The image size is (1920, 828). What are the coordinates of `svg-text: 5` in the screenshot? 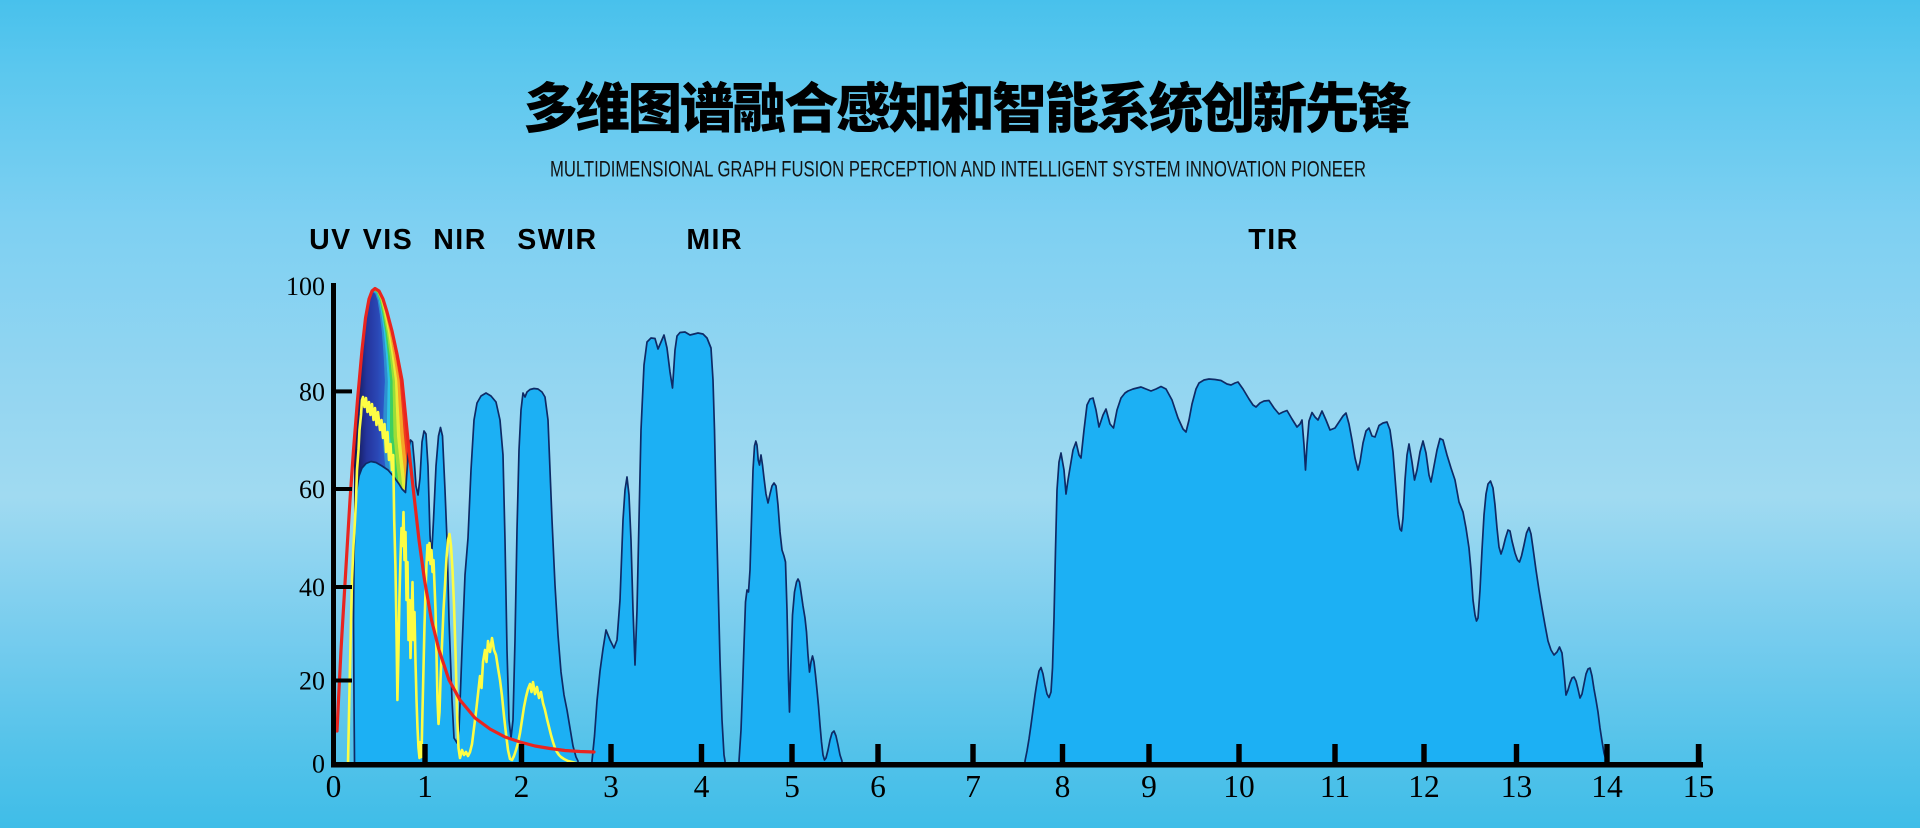 It's located at (792, 786).